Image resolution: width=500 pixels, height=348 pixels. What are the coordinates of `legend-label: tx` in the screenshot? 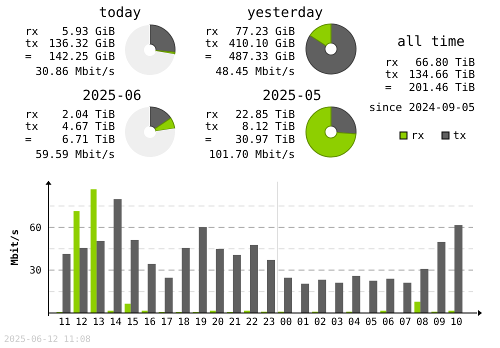 It's located at (460, 135).